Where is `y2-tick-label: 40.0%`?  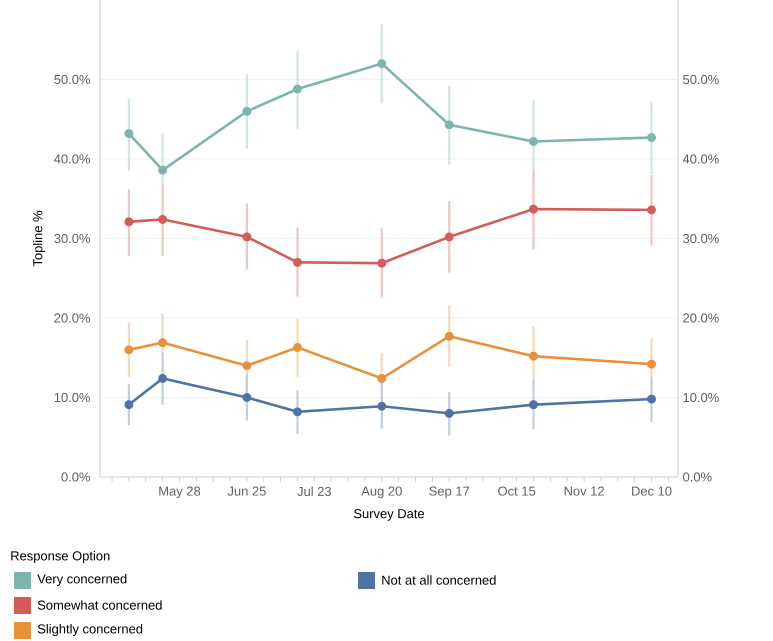 y2-tick-label: 40.0% is located at coordinates (700, 159).